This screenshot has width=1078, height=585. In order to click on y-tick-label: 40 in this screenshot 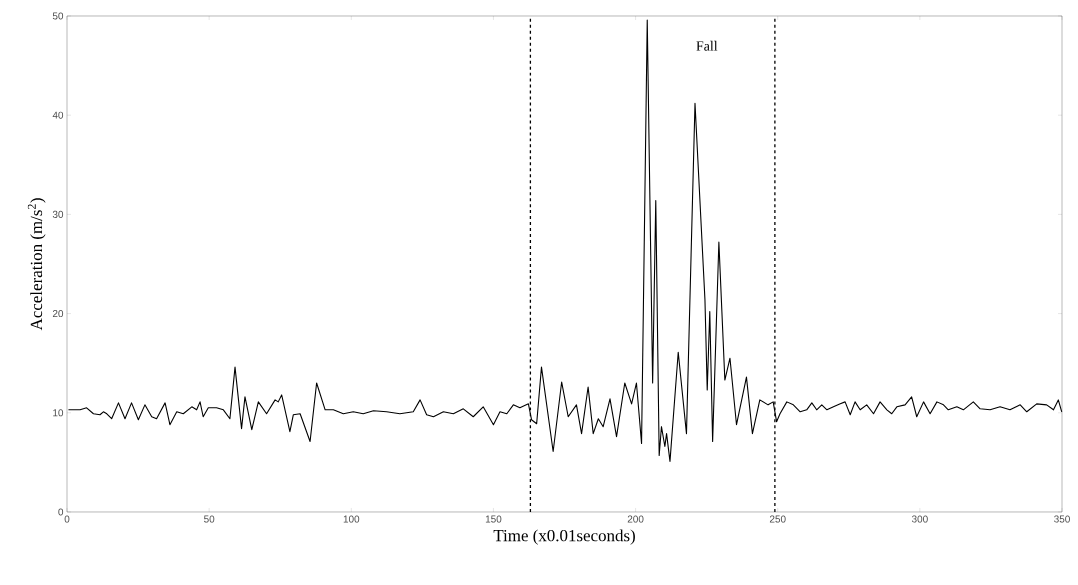, I will do `click(58, 115)`.